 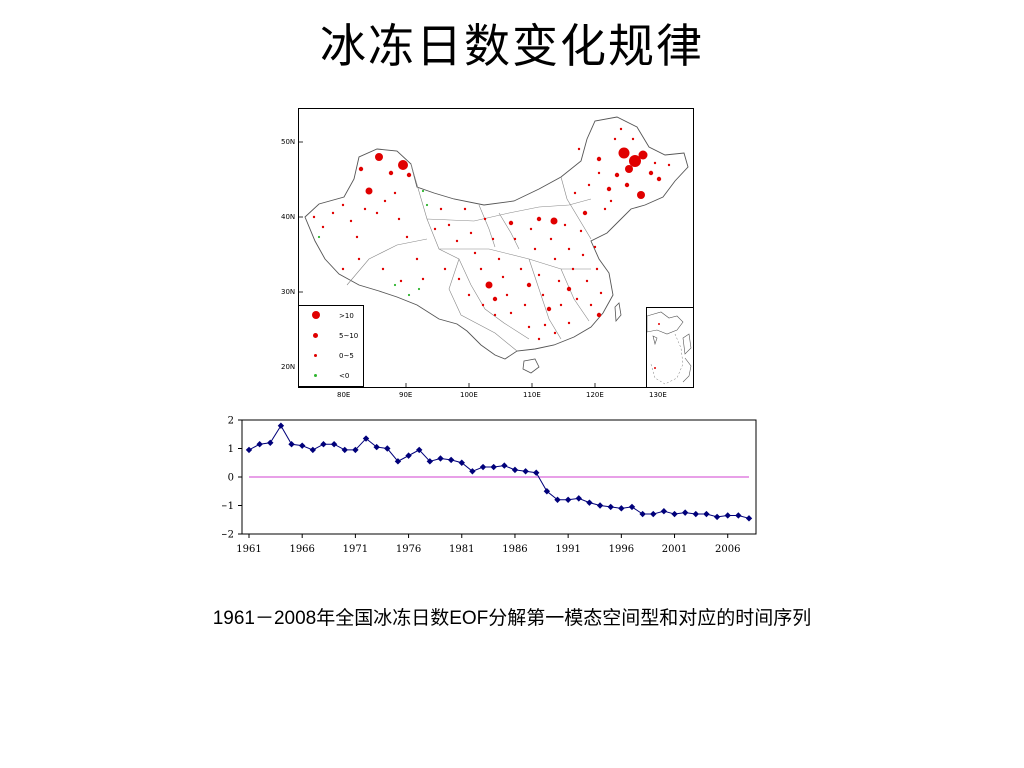 I want to click on figure-caption: 1961－2008年全国冰冻日数EOF分解第一模态空间型和对应的时间序列, so click(x=512, y=618).